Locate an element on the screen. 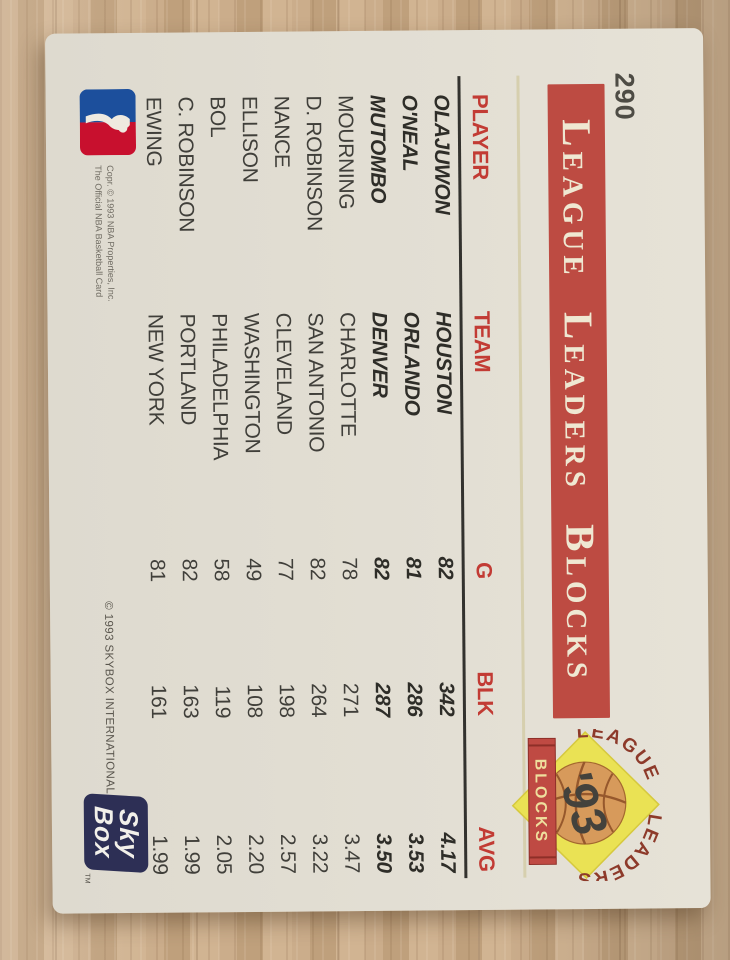 Image resolution: width=730 pixels, height=960 pixels. average-cell: 2.57 is located at coordinates (288, 853).